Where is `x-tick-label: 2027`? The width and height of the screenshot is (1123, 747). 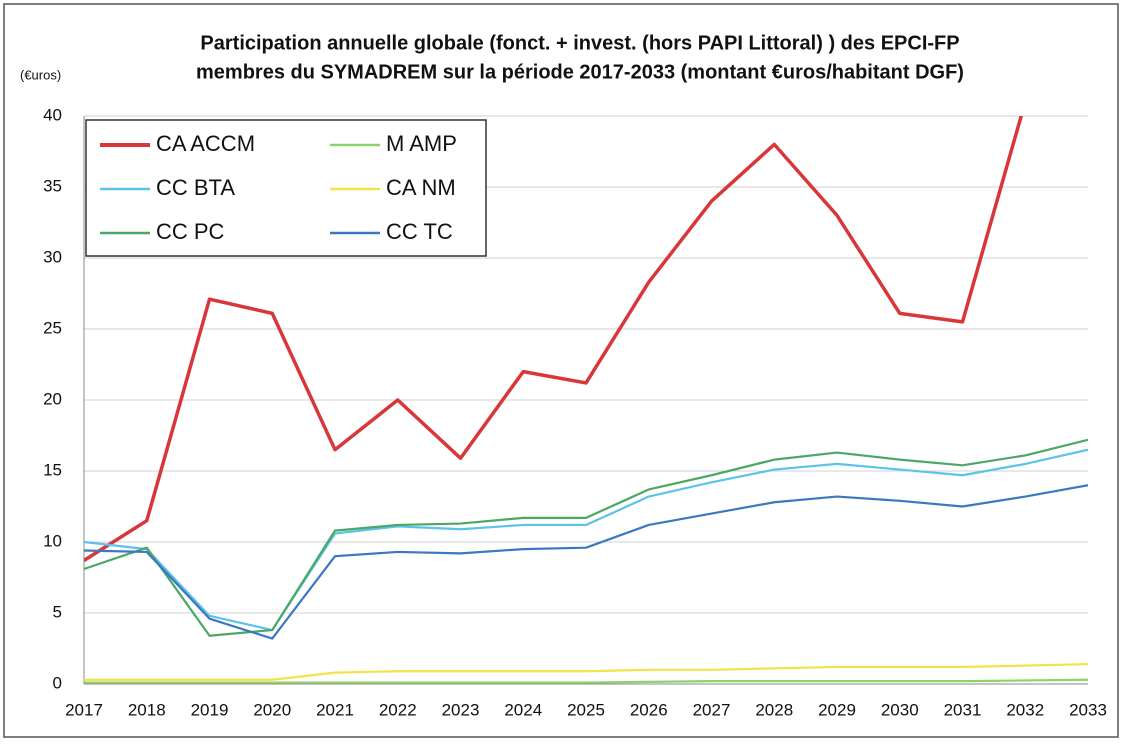
x-tick-label: 2027 is located at coordinates (712, 709).